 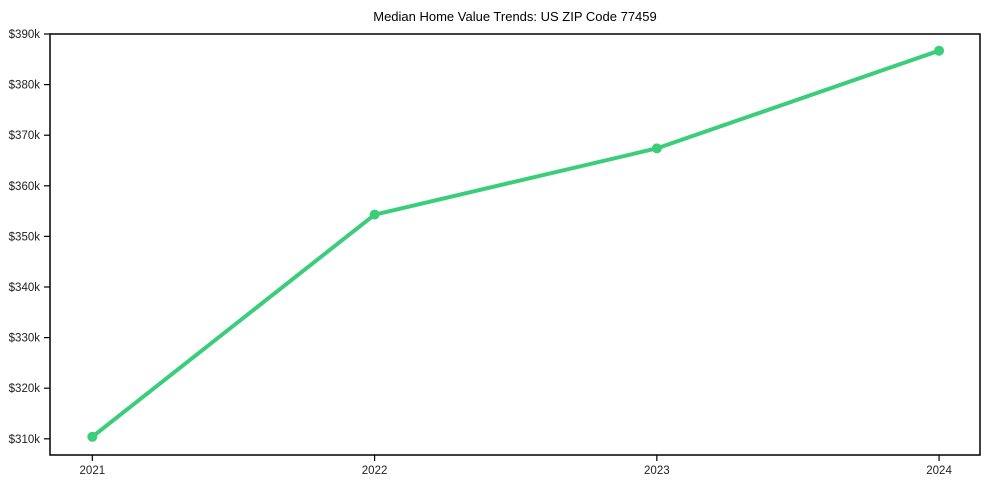 What do you see at coordinates (25, 440) in the screenshot?
I see `y-tick-label: $310k` at bounding box center [25, 440].